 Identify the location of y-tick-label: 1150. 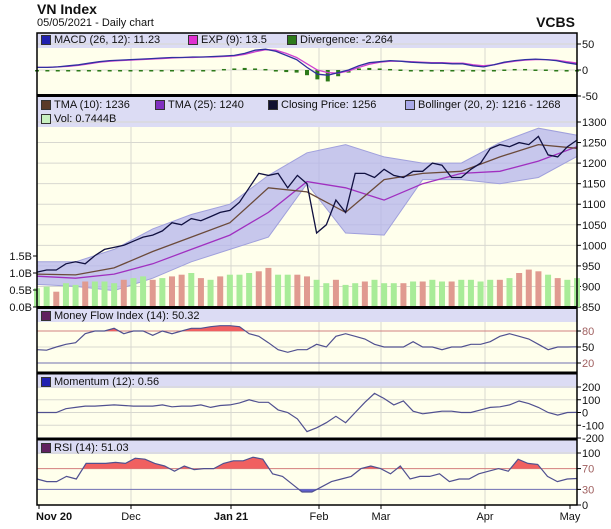
(594, 185).